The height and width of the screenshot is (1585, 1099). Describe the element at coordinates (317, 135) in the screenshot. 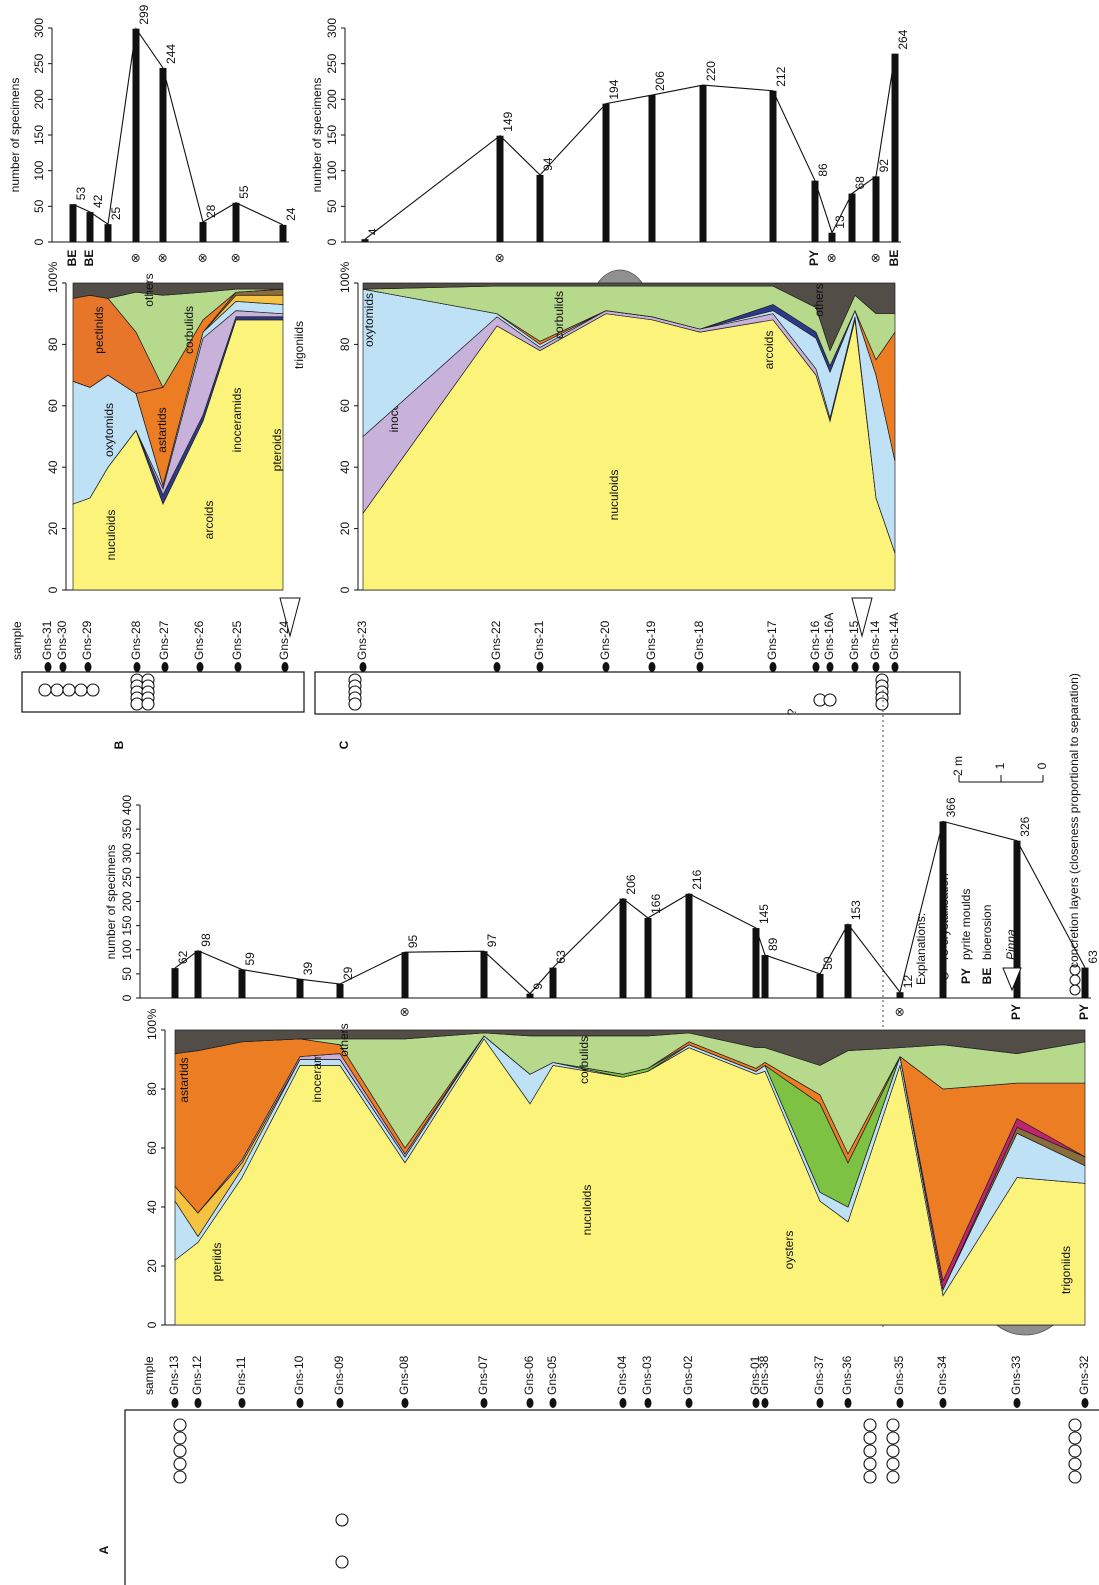

I see `y-axis-label: number of specimens` at that location.